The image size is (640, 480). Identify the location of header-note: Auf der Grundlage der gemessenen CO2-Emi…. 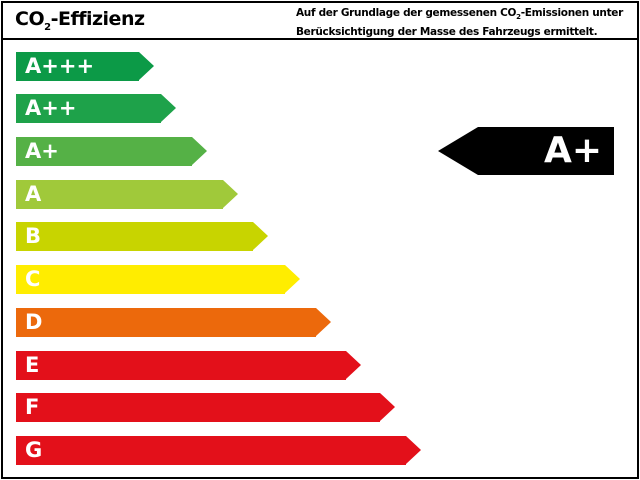
(459, 23).